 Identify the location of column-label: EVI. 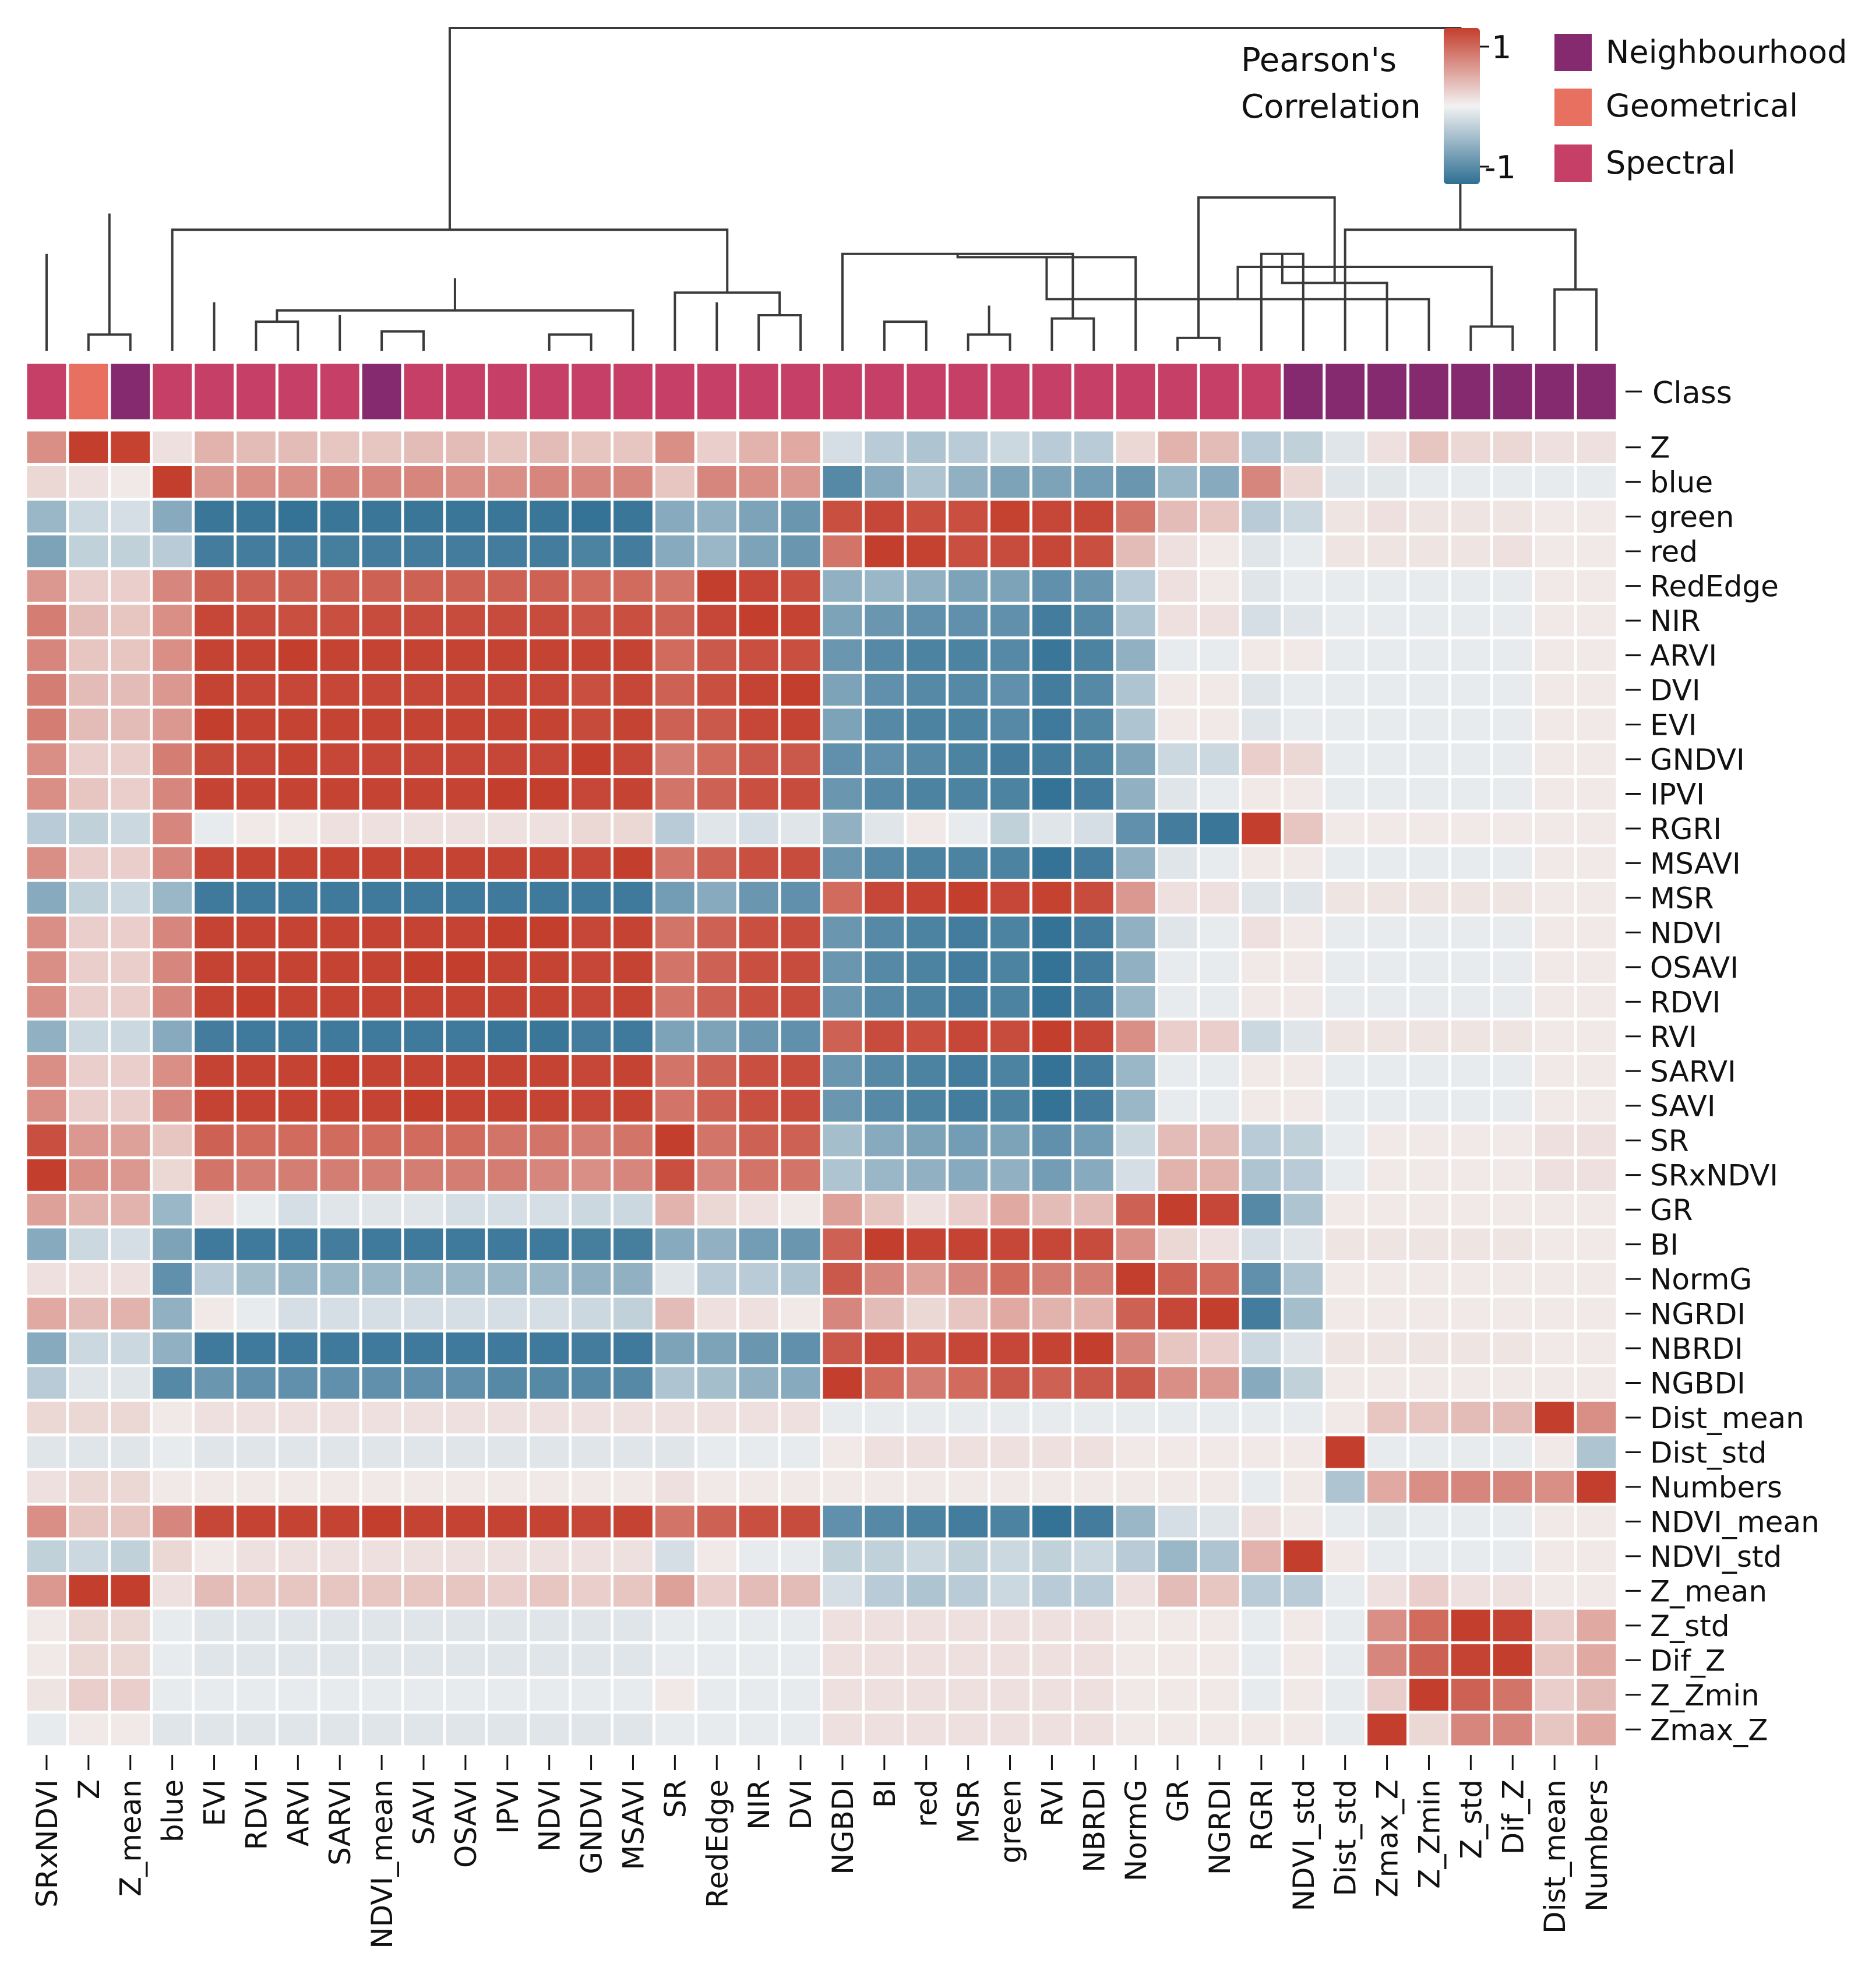
(215, 1803).